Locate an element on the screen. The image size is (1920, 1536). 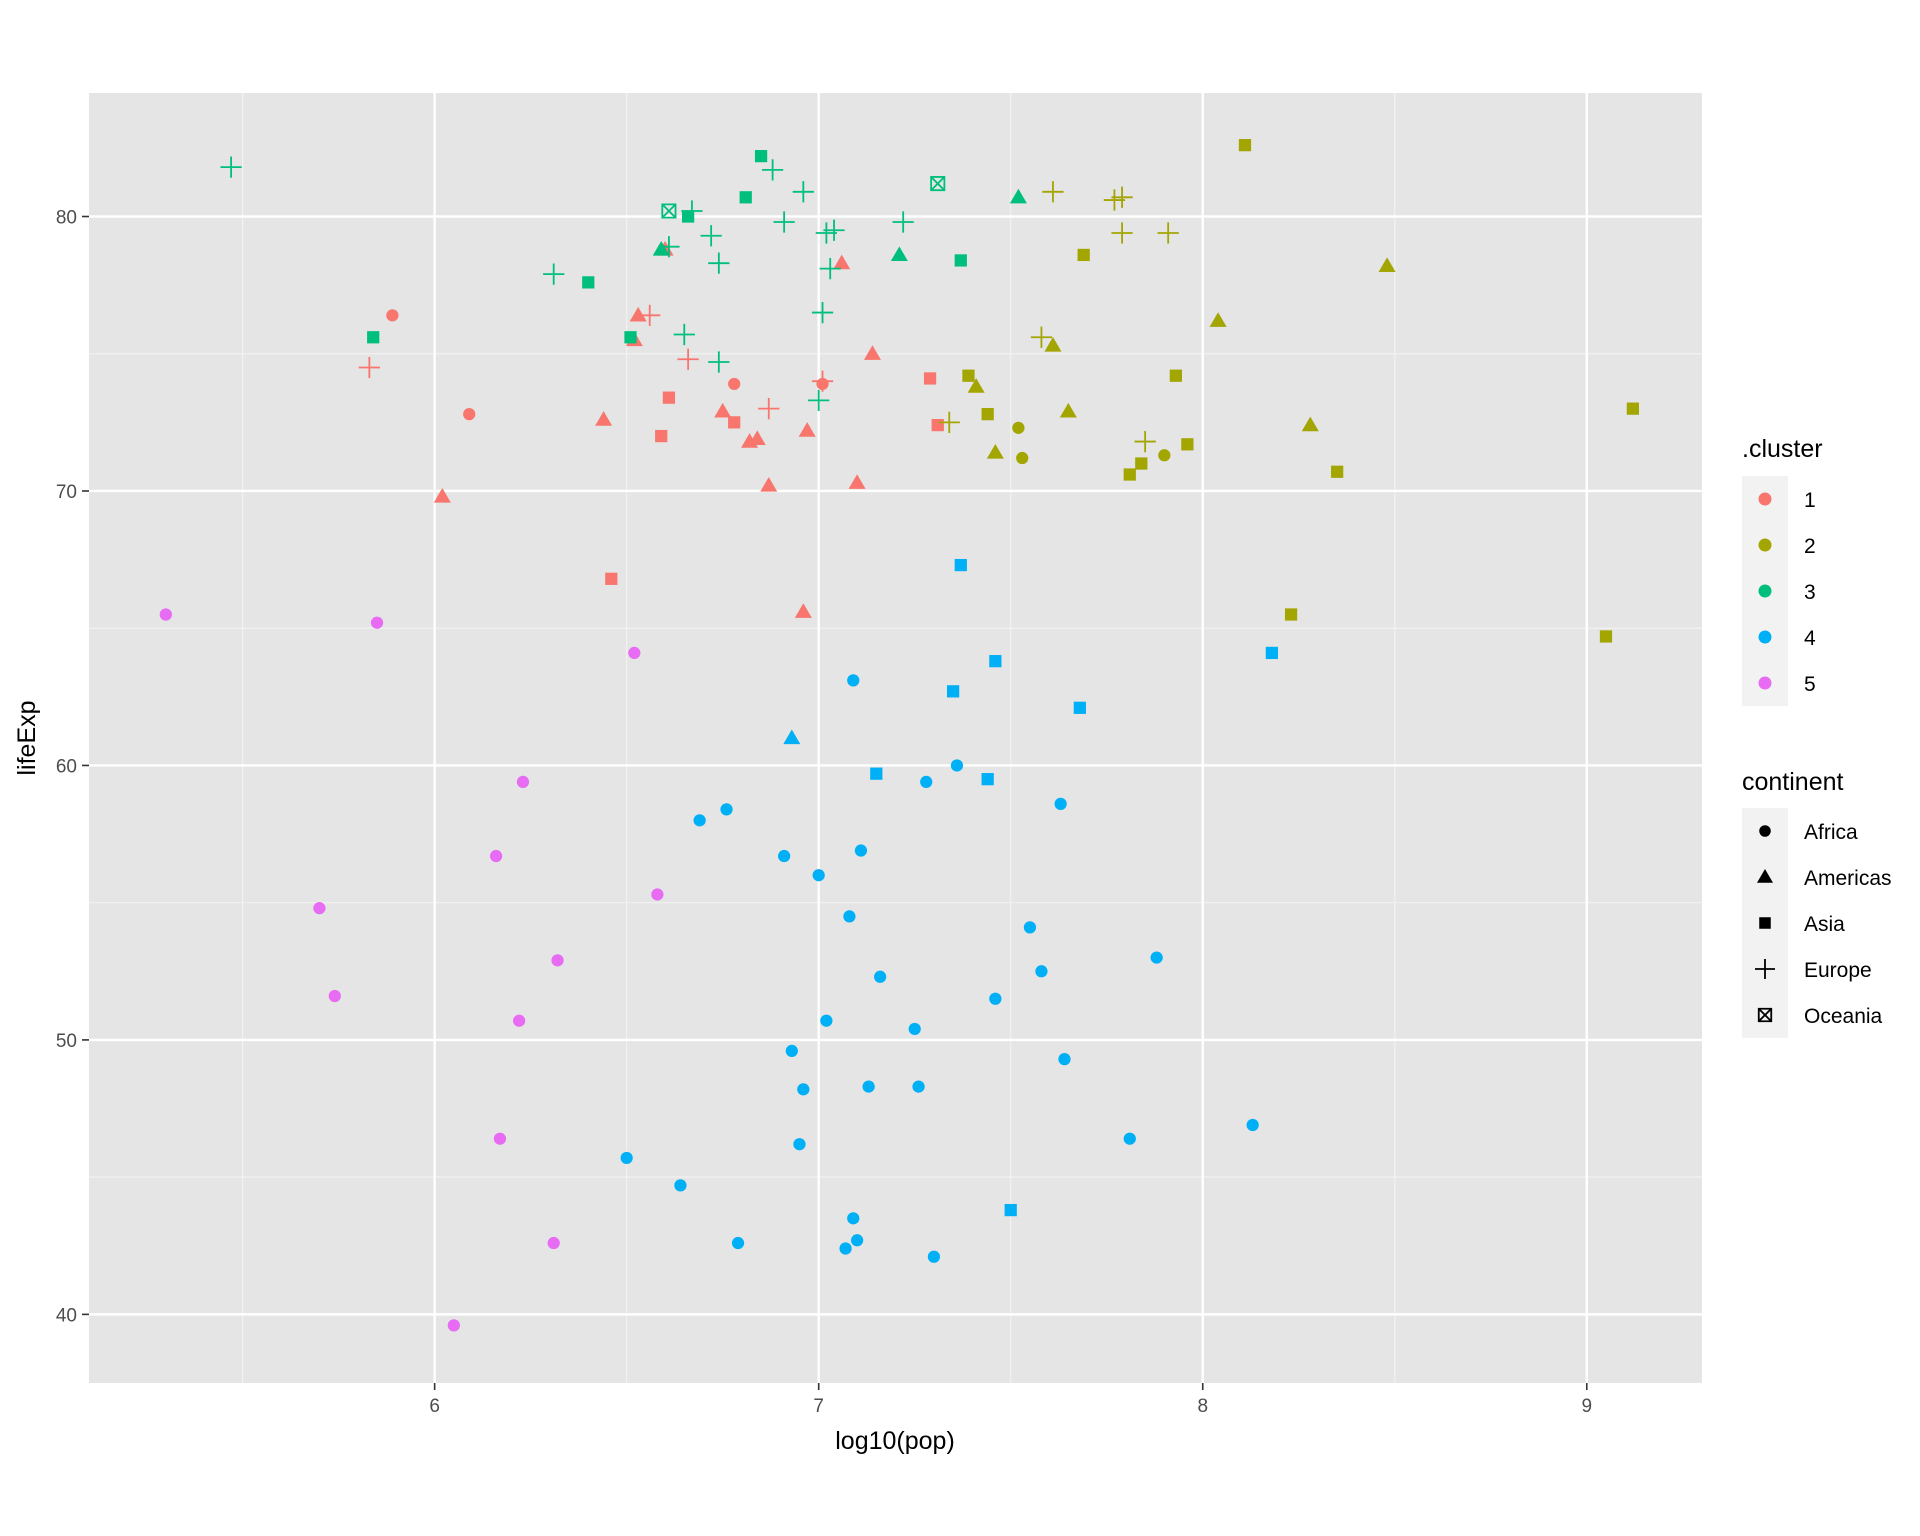
legend-label: 4 is located at coordinates (1810, 638).